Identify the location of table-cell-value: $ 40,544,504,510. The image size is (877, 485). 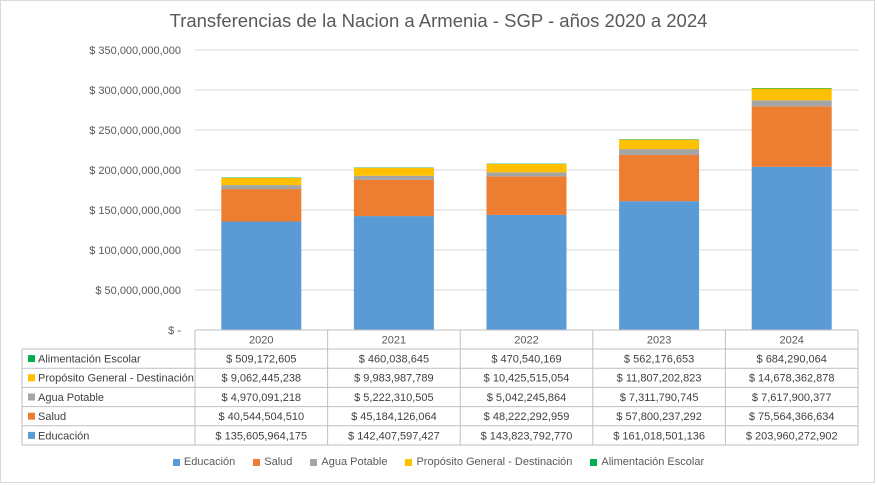
(261, 417).